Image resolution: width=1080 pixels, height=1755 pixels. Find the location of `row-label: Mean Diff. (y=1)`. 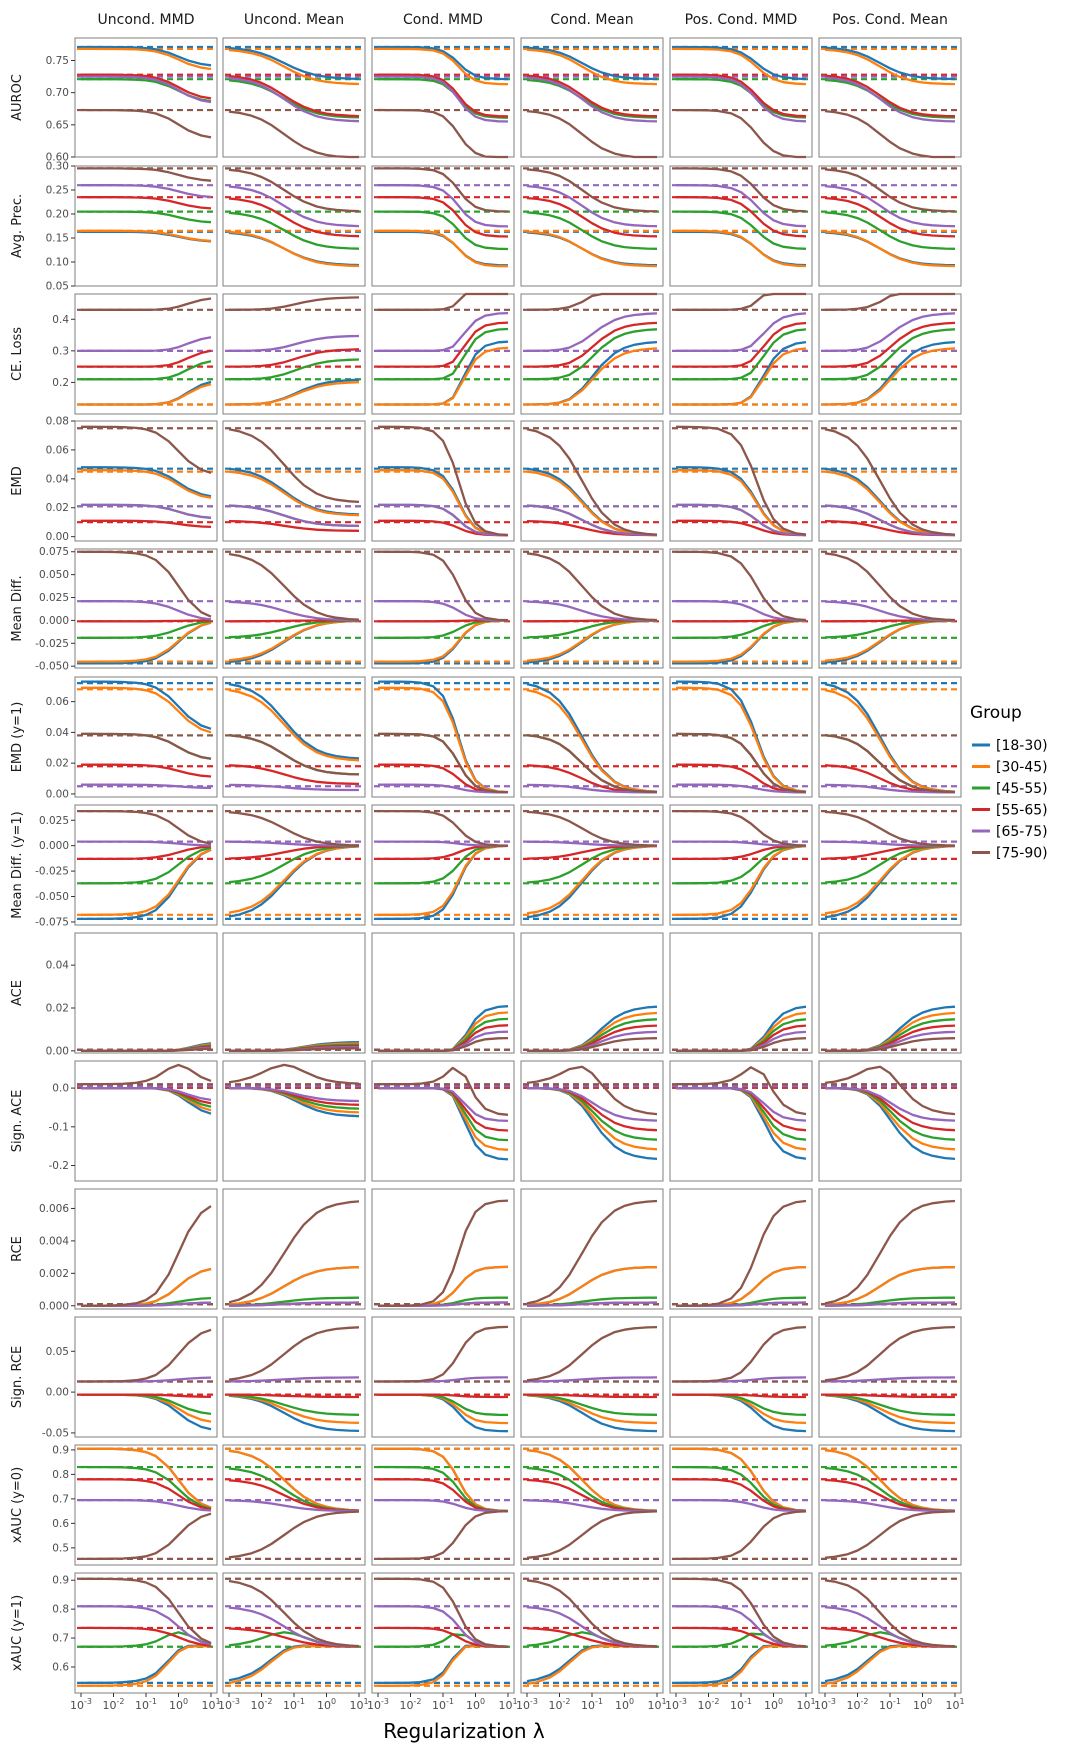

row-label: Mean Diff. (y=1) is located at coordinates (17, 864).